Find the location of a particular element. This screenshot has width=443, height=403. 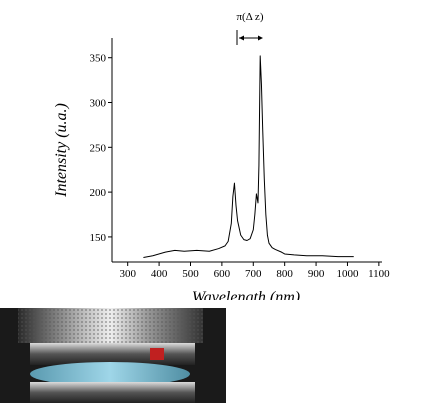

photo-ring is located at coordinates (112, 354).